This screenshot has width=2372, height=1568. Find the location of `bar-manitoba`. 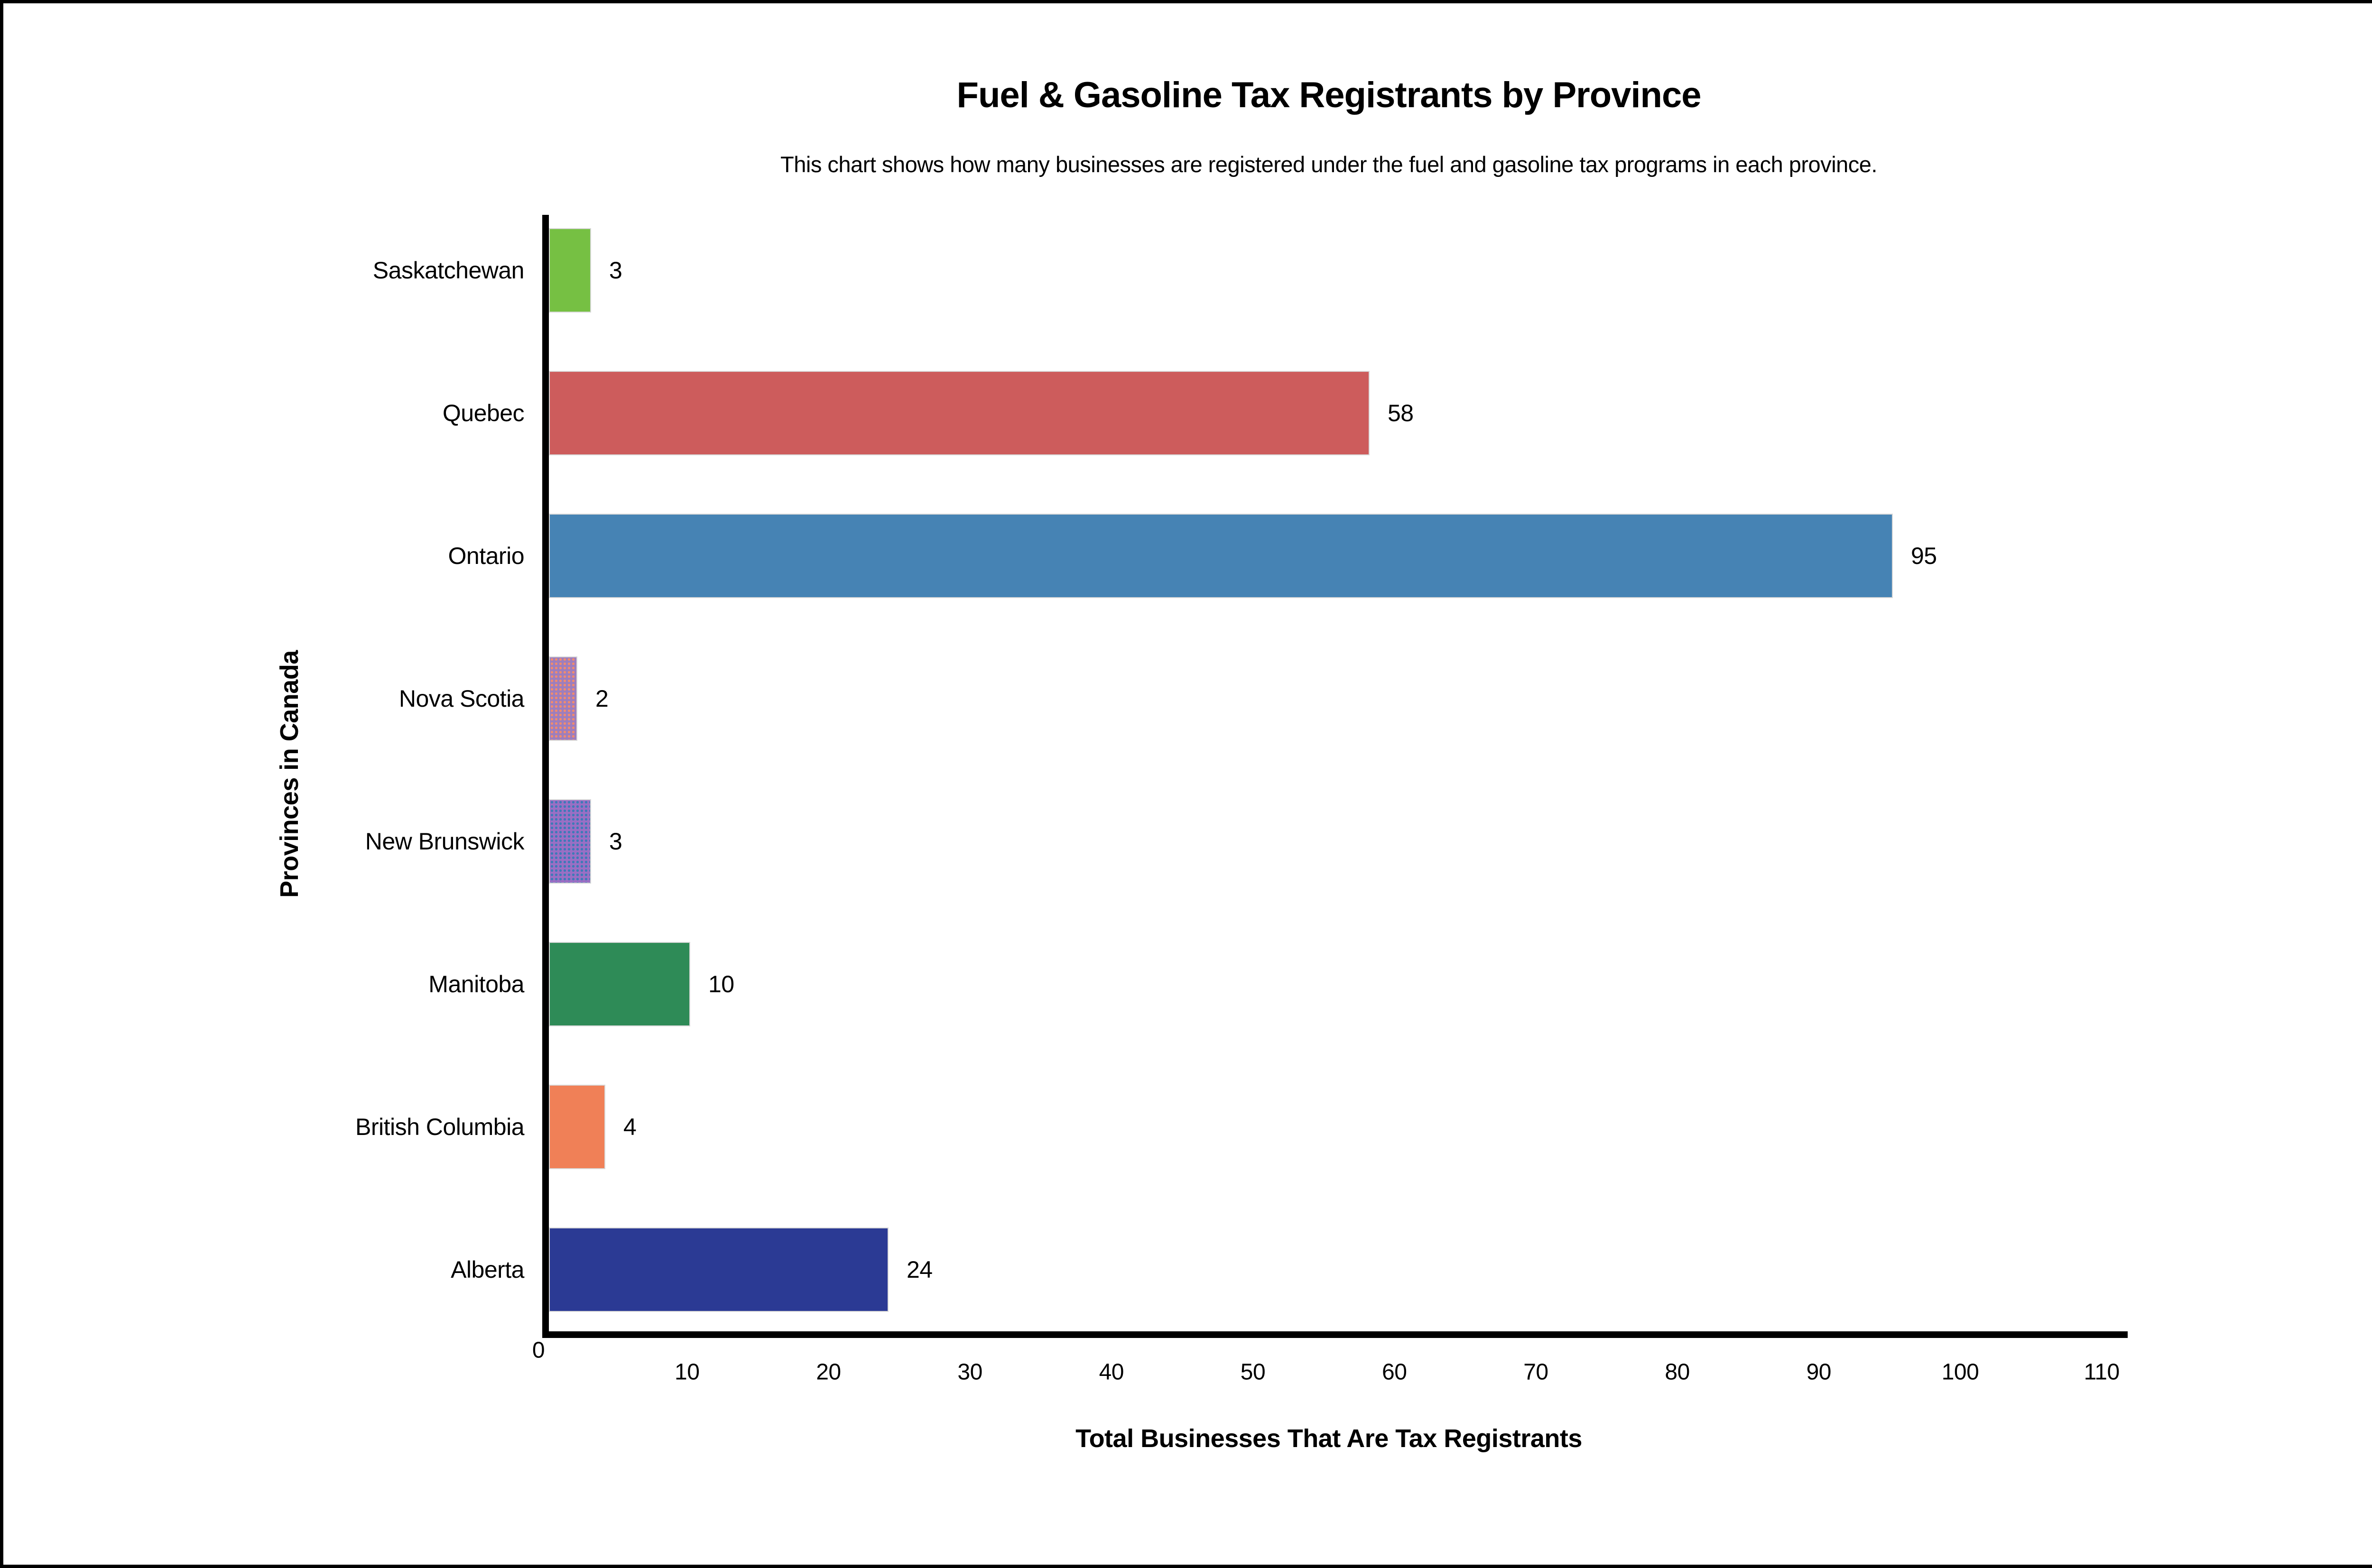

bar-manitoba is located at coordinates (619, 984).